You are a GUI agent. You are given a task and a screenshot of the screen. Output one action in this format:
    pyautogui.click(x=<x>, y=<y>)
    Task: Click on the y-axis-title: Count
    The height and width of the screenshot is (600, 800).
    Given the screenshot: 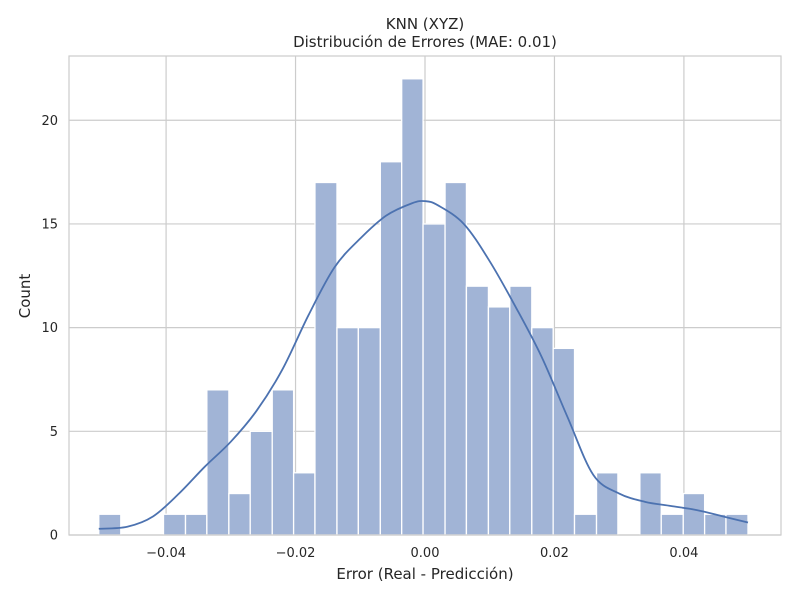 What is the action you would take?
    pyautogui.click(x=25, y=296)
    